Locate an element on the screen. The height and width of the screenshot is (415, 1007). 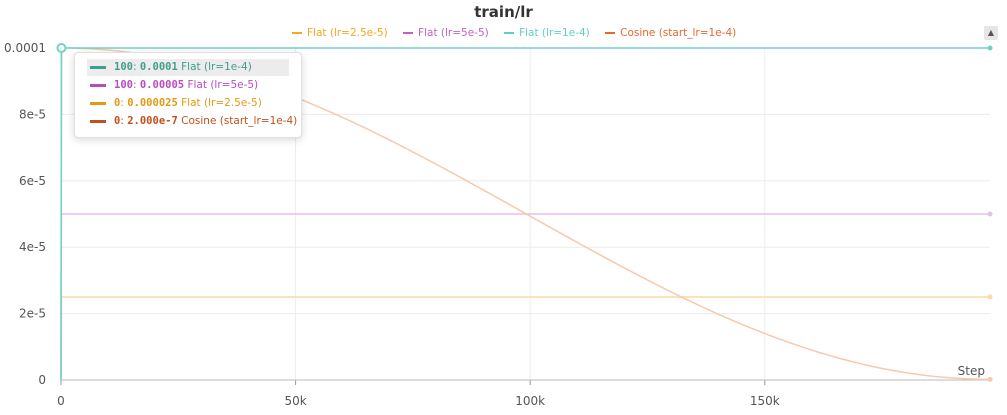
x-tick-label: 50k is located at coordinates (295, 401).